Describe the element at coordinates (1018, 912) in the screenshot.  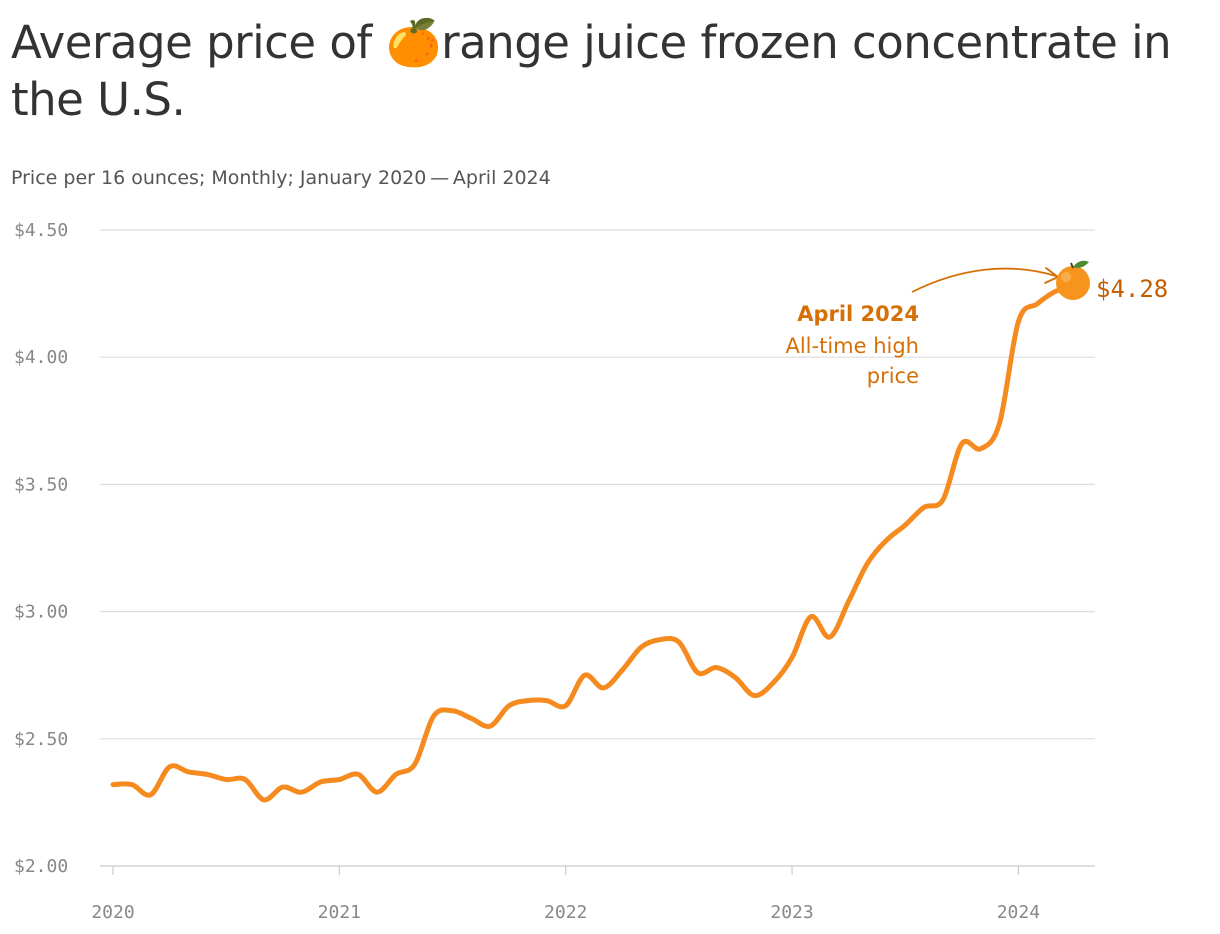
I see `x-tick-label: 2024` at that location.